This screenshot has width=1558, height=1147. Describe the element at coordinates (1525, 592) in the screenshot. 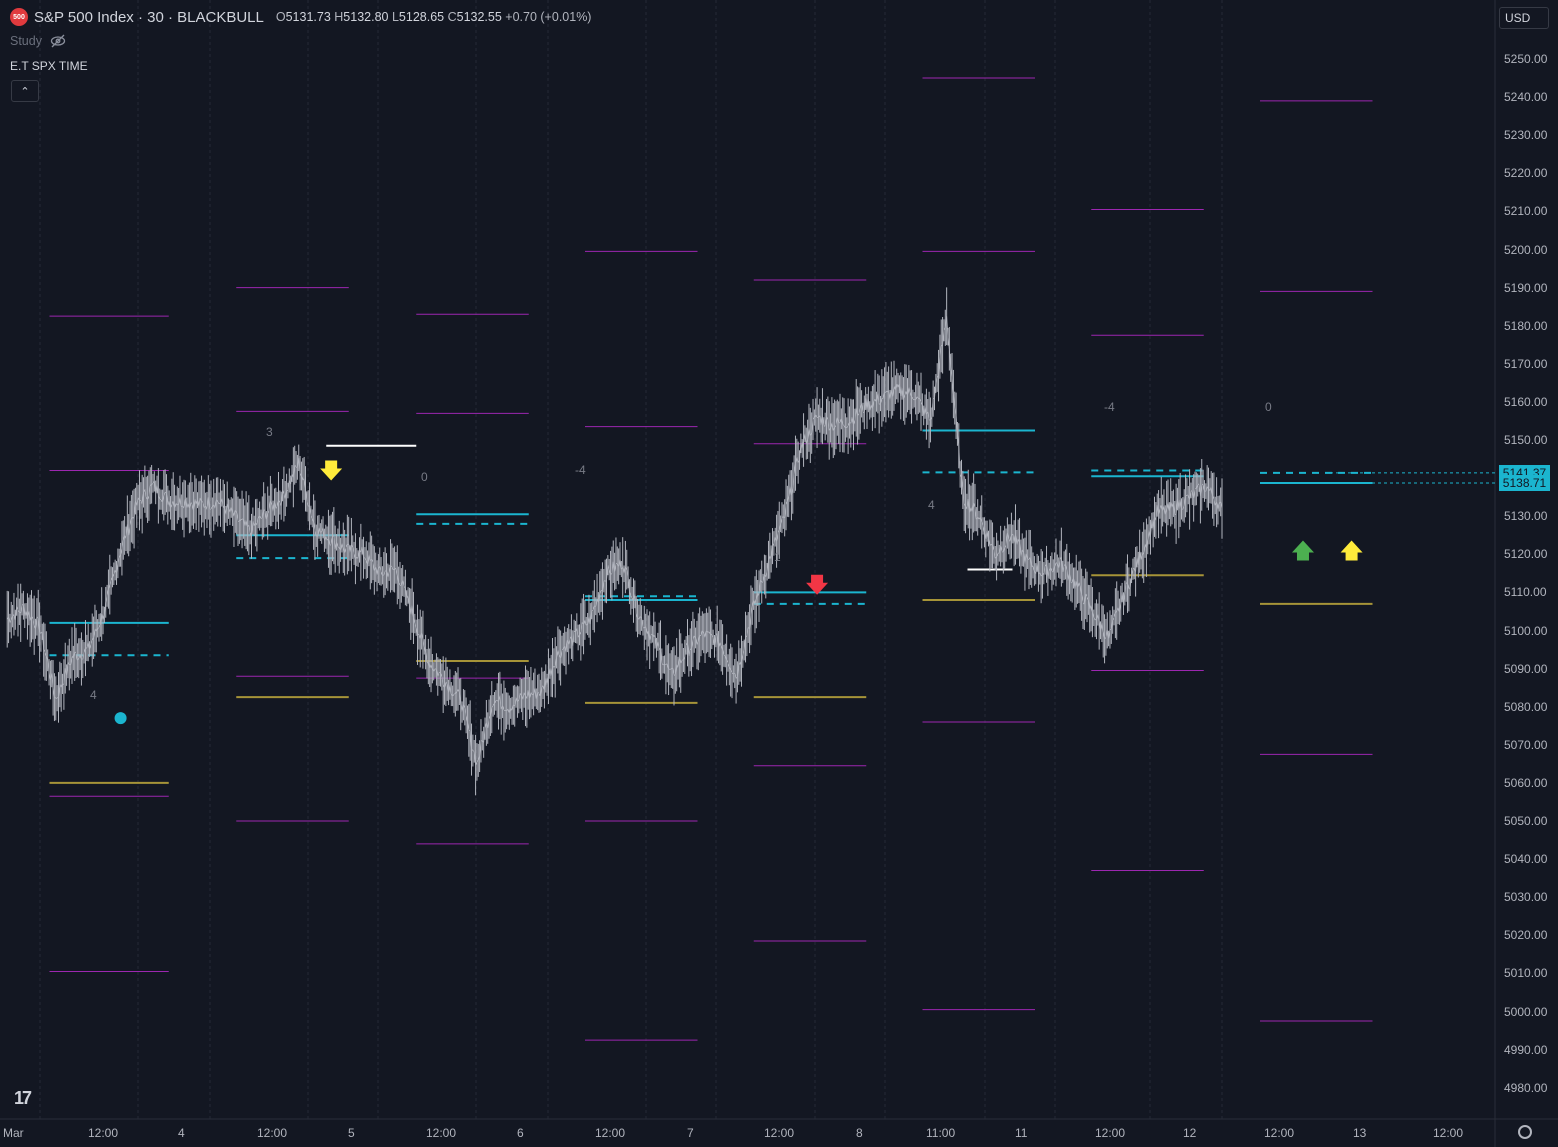

I see `price-axis-label: 5110.00` at that location.